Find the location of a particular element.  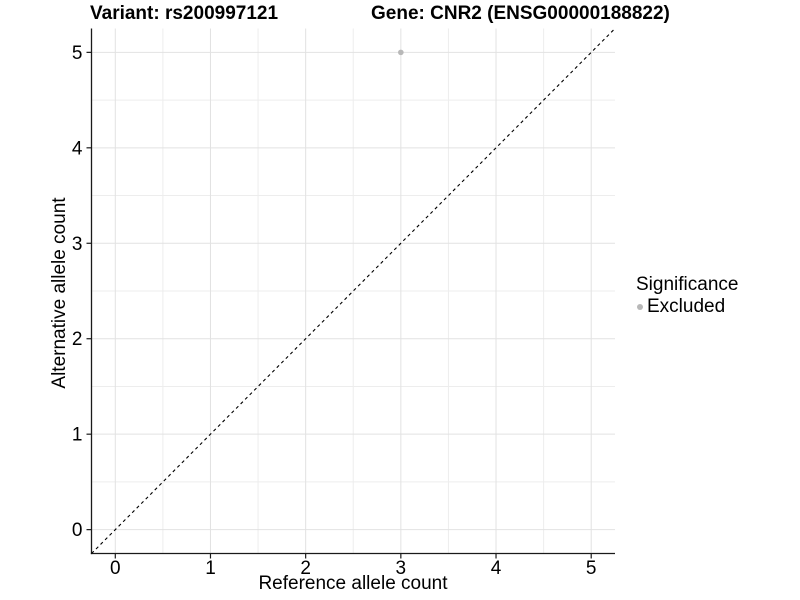

y-tick-label: 0 is located at coordinates (77, 530).